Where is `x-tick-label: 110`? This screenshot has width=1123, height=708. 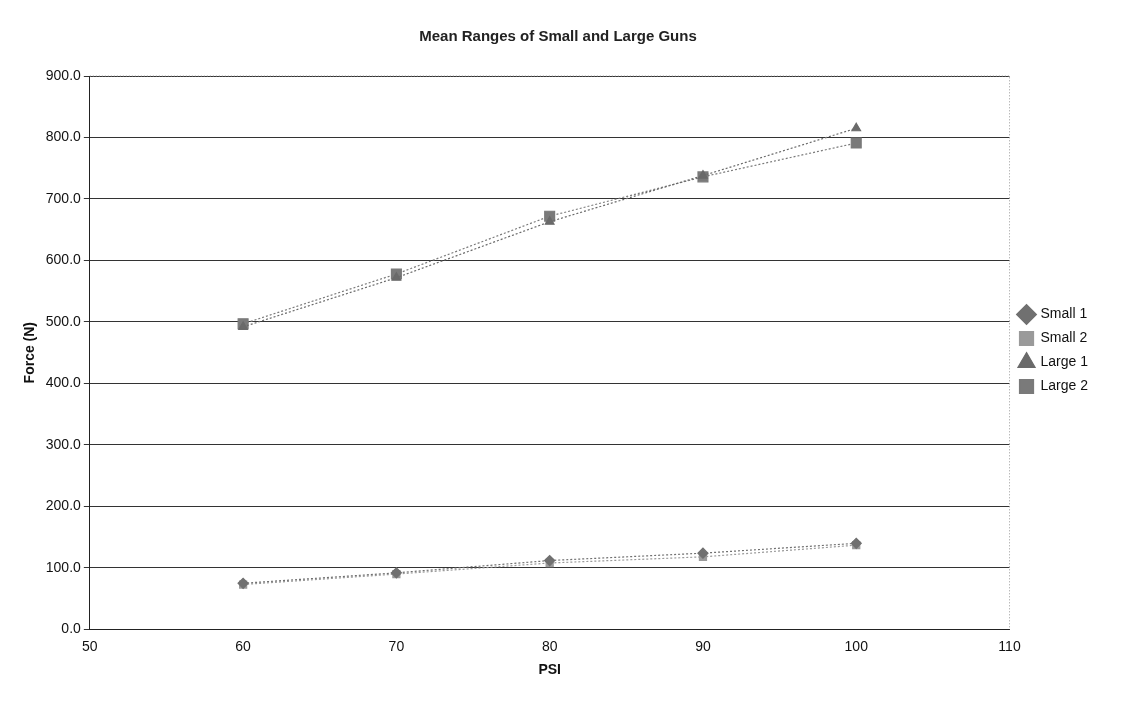
x-tick-label: 110 is located at coordinates (1009, 645).